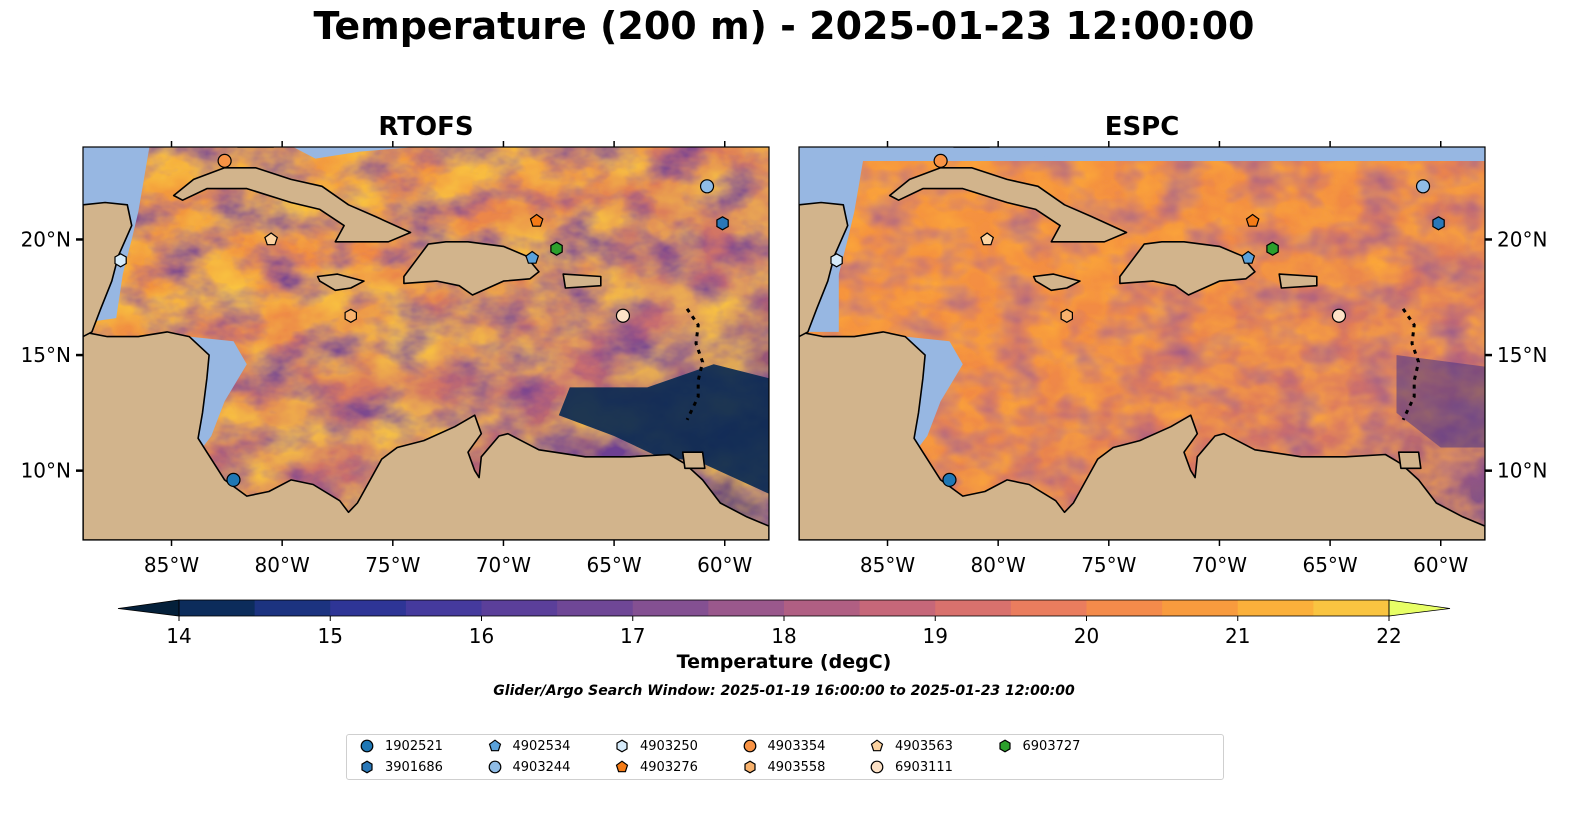 Image resolution: width=1582 pixels, height=827 pixels. I want to click on panel-title-espc: ESPC, so click(1142, 127).